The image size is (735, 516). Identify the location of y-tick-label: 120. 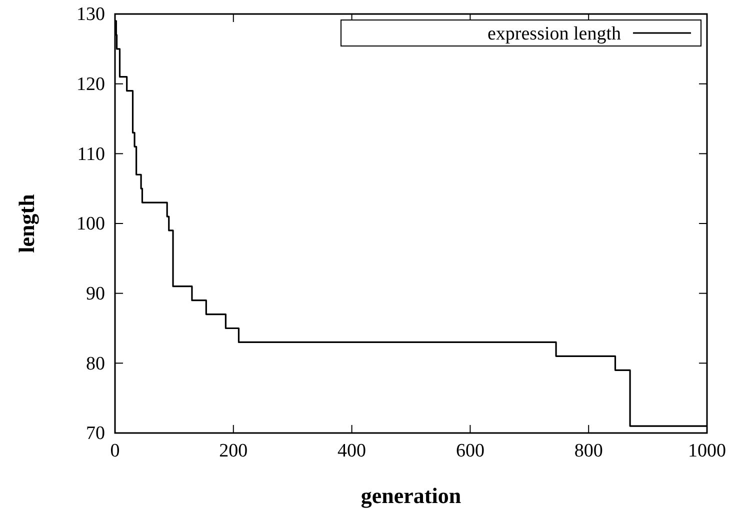
(90, 84).